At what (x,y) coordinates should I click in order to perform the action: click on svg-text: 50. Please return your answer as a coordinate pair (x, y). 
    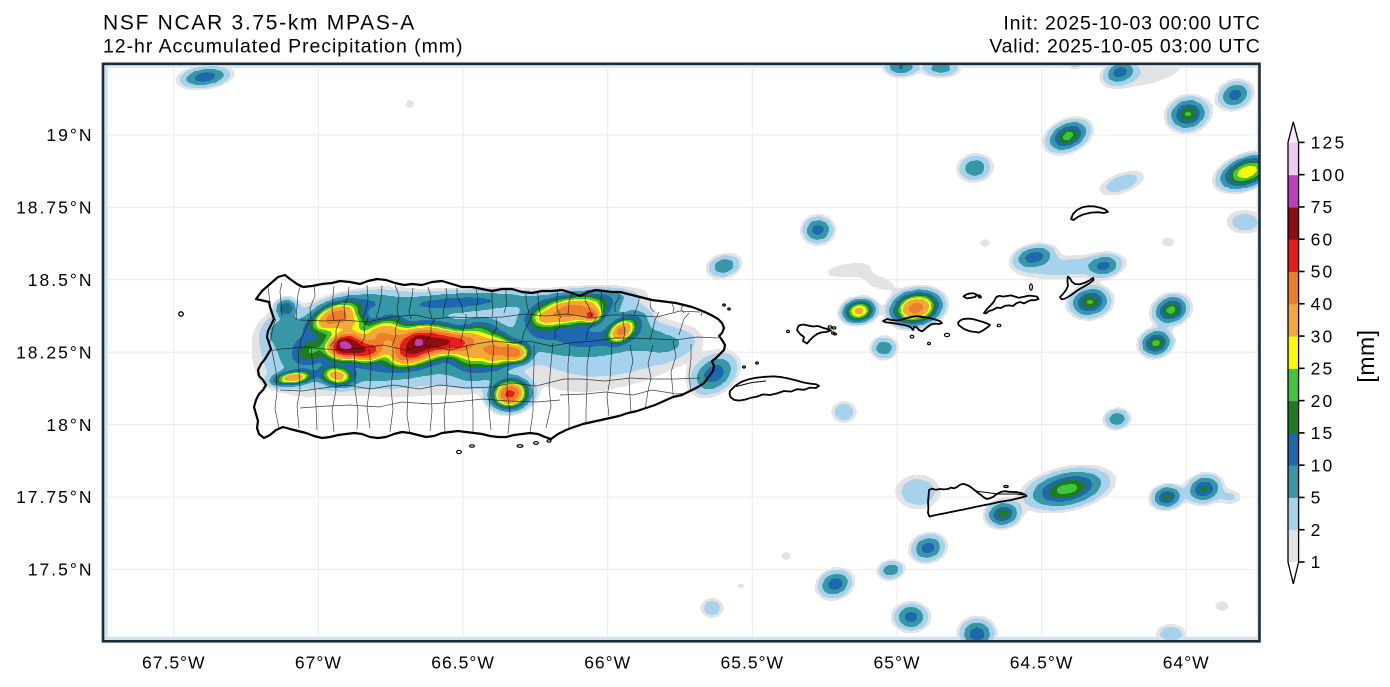
    Looking at the image, I should click on (1323, 272).